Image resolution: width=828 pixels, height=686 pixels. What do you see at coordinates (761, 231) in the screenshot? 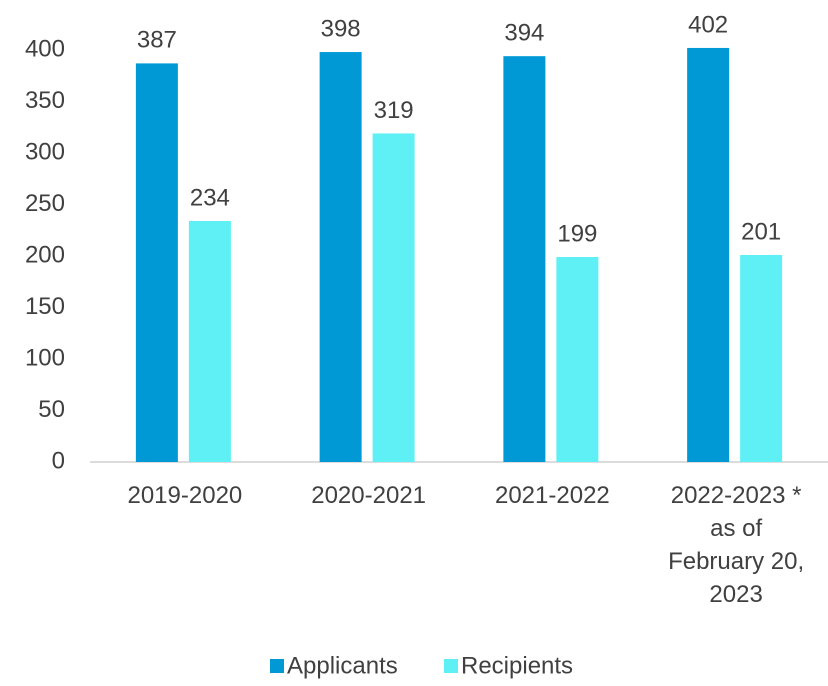
I see `data-label: 201` at bounding box center [761, 231].